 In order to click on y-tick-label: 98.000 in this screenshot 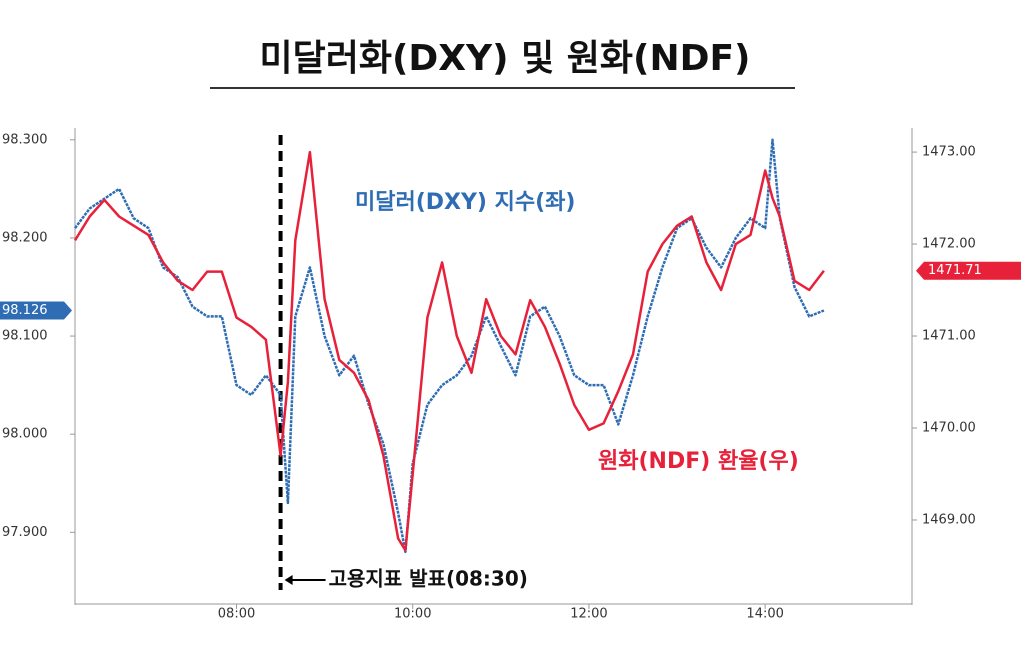, I will do `click(25, 434)`.